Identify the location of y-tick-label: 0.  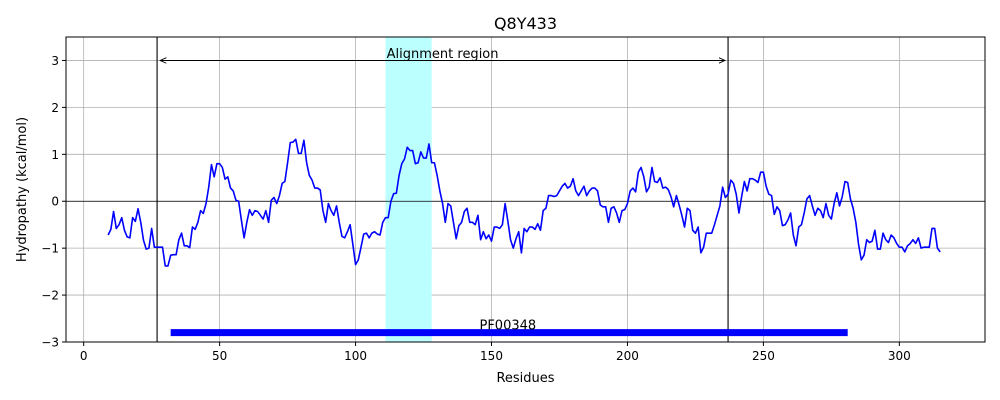
(55, 202).